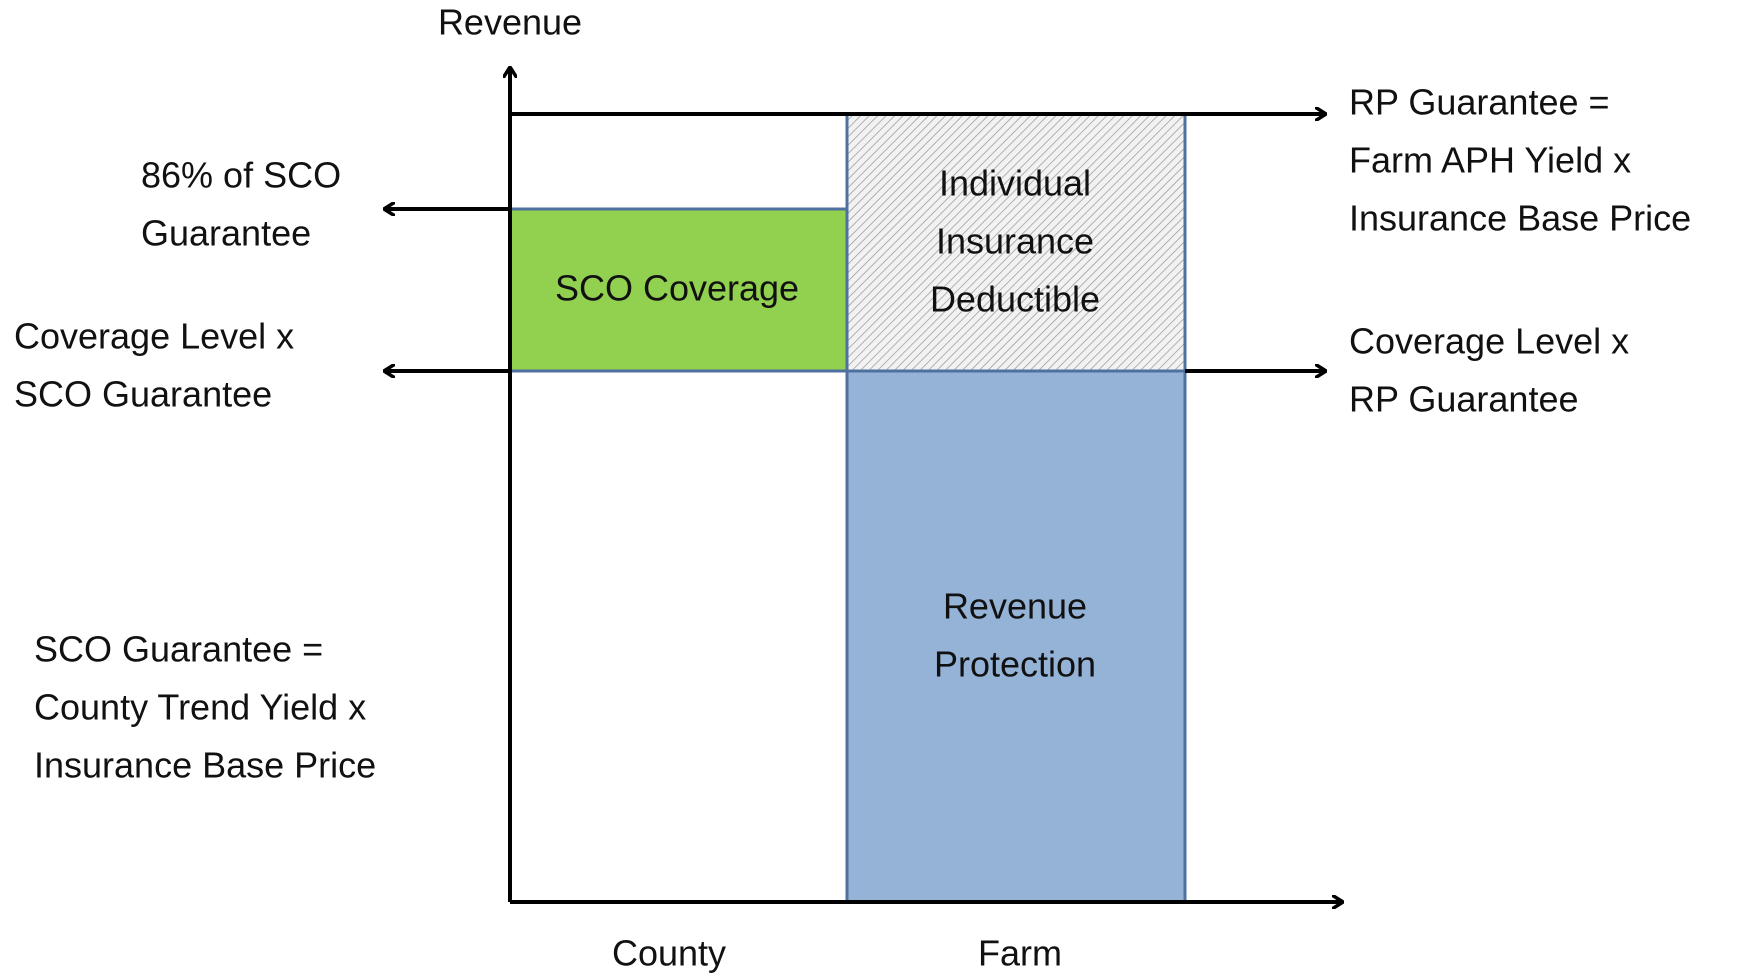  What do you see at coordinates (178, 649) in the screenshot?
I see `left-label: SCO Guarantee =` at bounding box center [178, 649].